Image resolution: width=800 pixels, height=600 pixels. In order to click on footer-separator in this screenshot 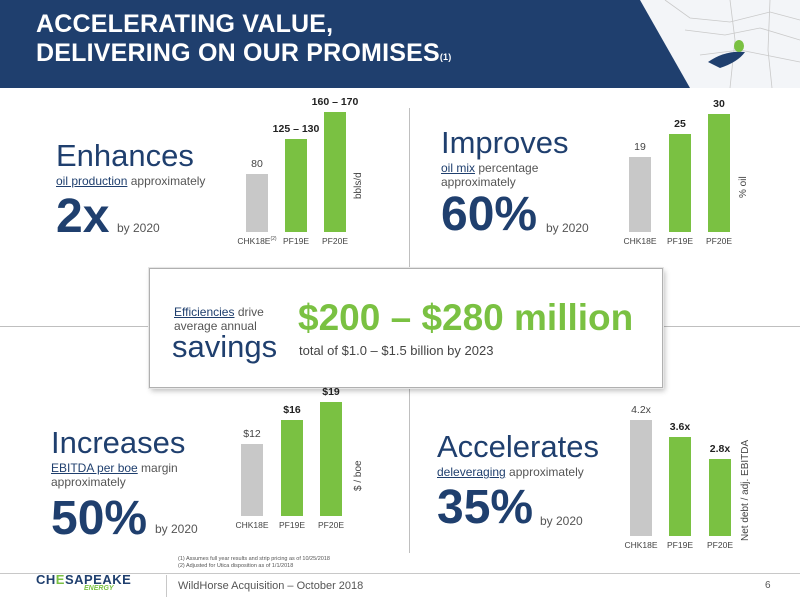, I will do `click(166, 586)`.